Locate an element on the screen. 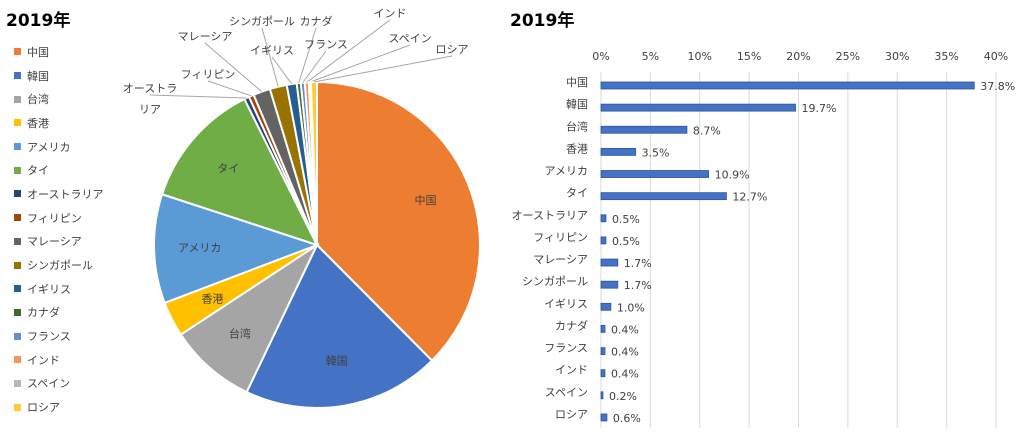  bar-data-label: 19.7% is located at coordinates (819, 108).